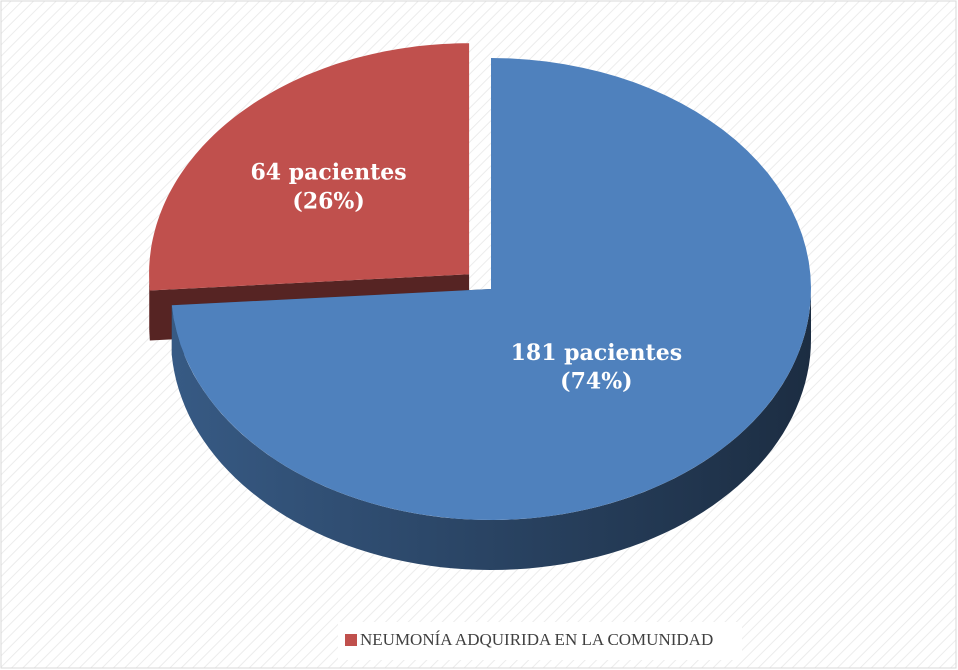  I want to click on data-label: 64 pacientes (26%), so click(328, 187).